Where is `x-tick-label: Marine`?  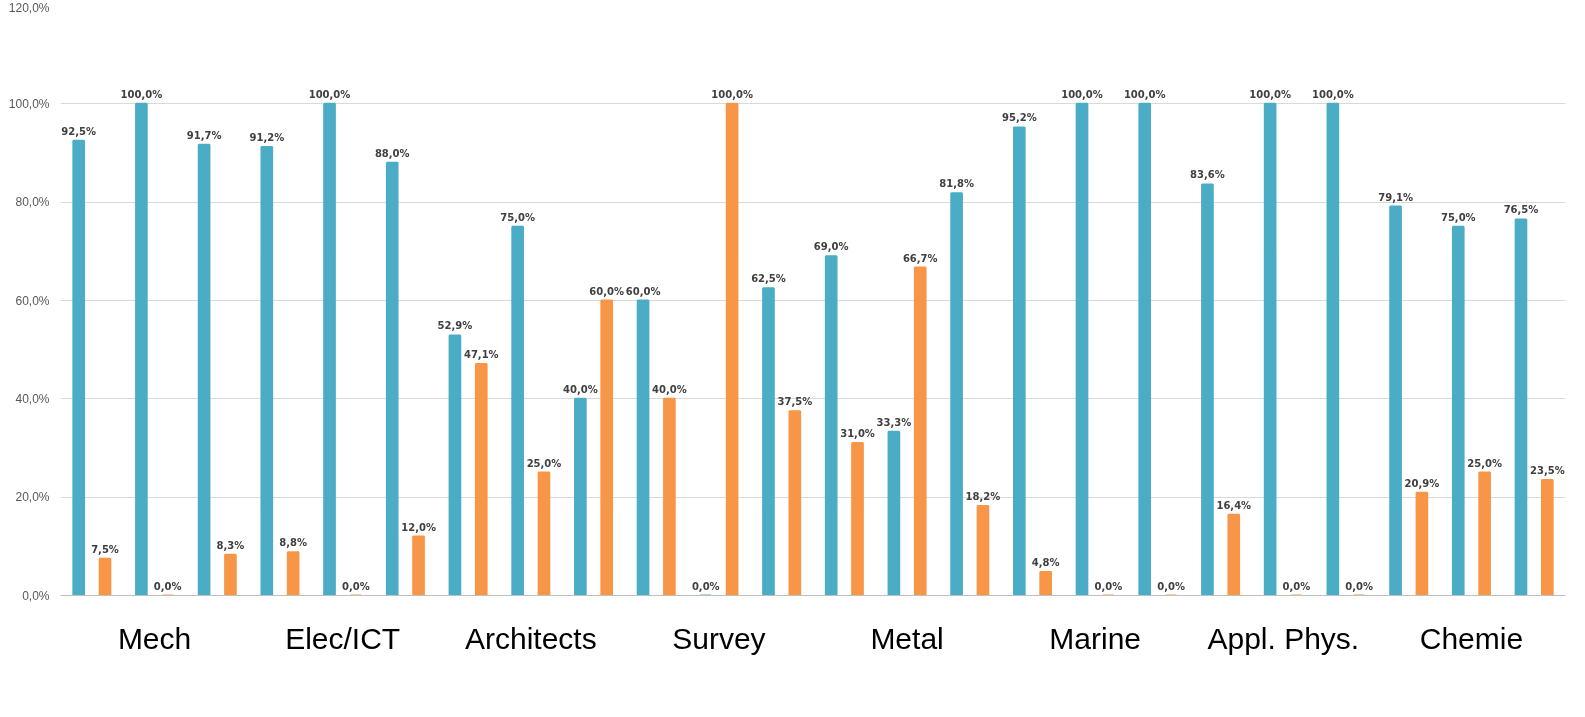
x-tick-label: Marine is located at coordinates (1095, 638).